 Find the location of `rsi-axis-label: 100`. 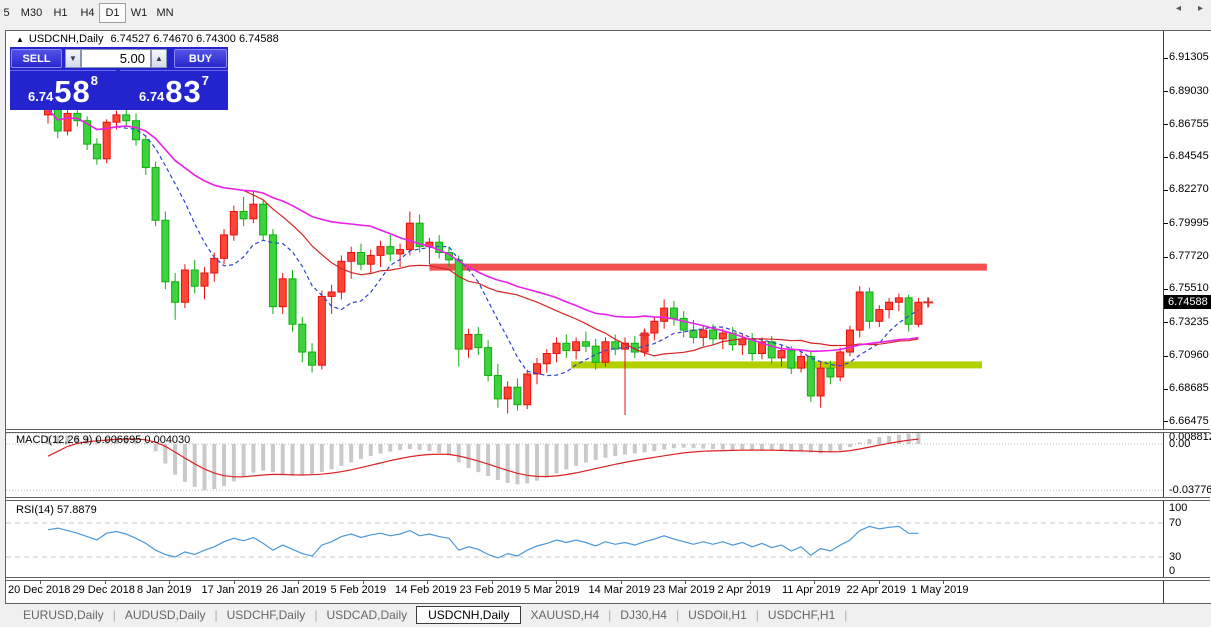

rsi-axis-label: 100 is located at coordinates (1178, 507).